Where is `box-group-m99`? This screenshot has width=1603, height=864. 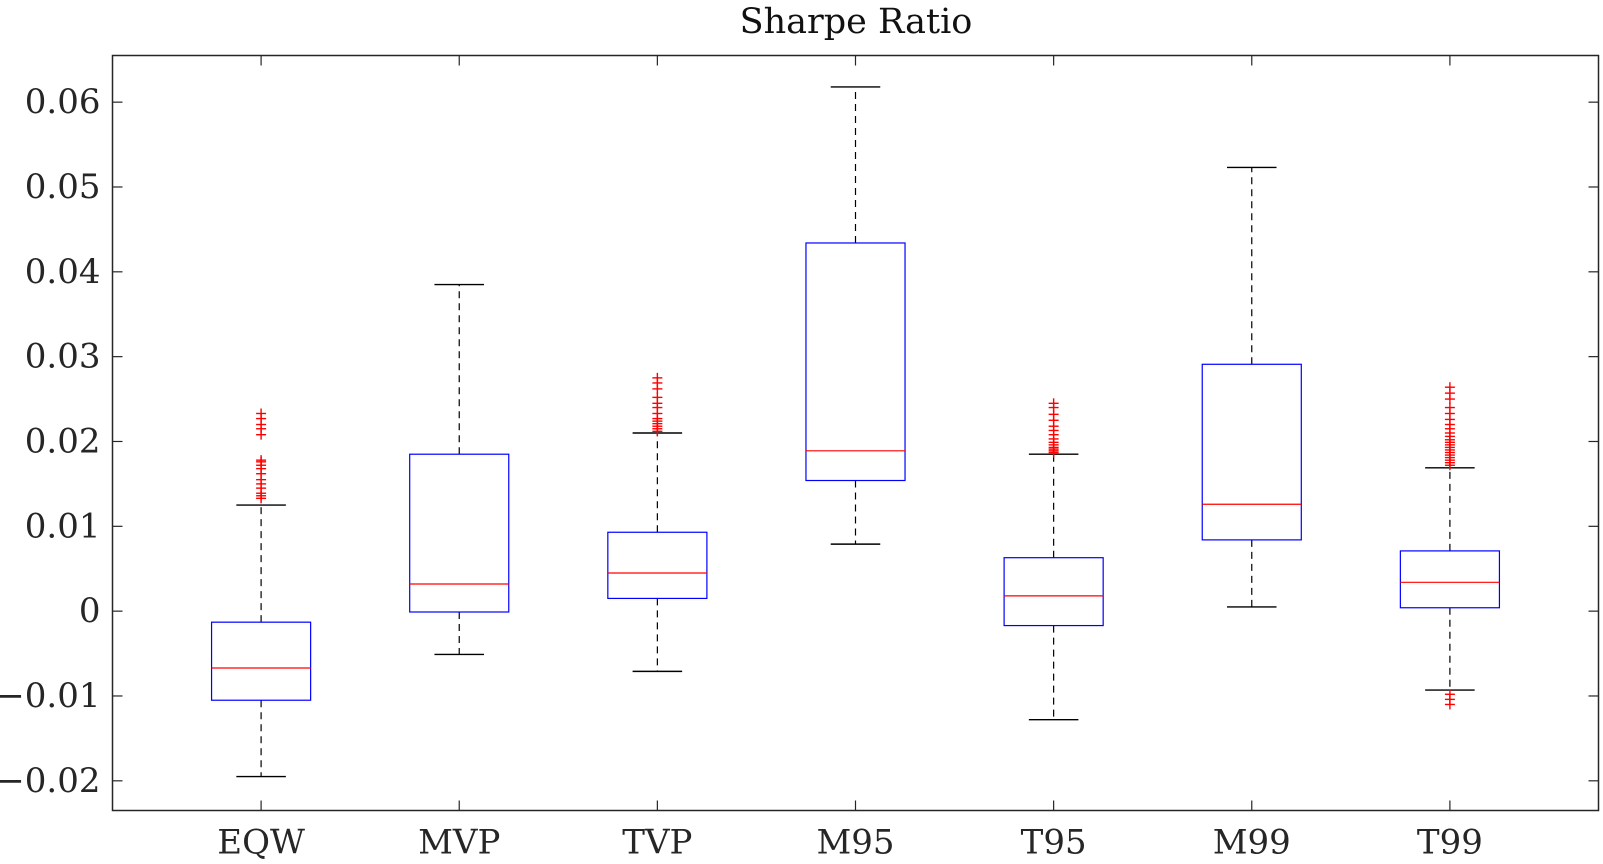
box-group-m99 is located at coordinates (1251, 387).